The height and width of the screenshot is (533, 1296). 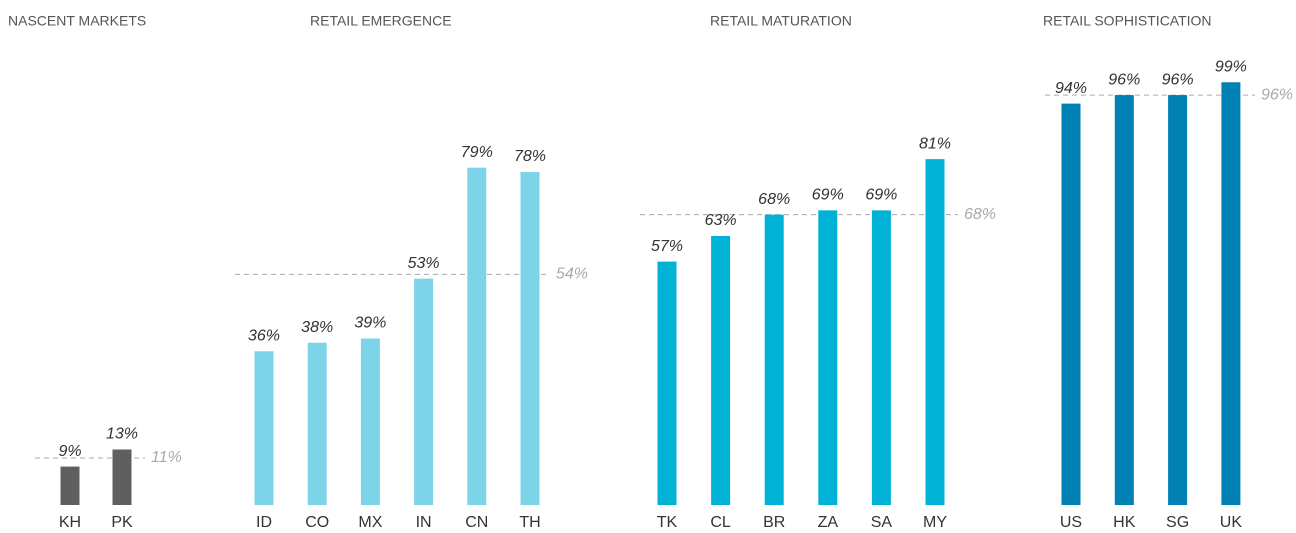 I want to click on panel-title: RETAIL EMERGENCE, so click(x=381, y=21).